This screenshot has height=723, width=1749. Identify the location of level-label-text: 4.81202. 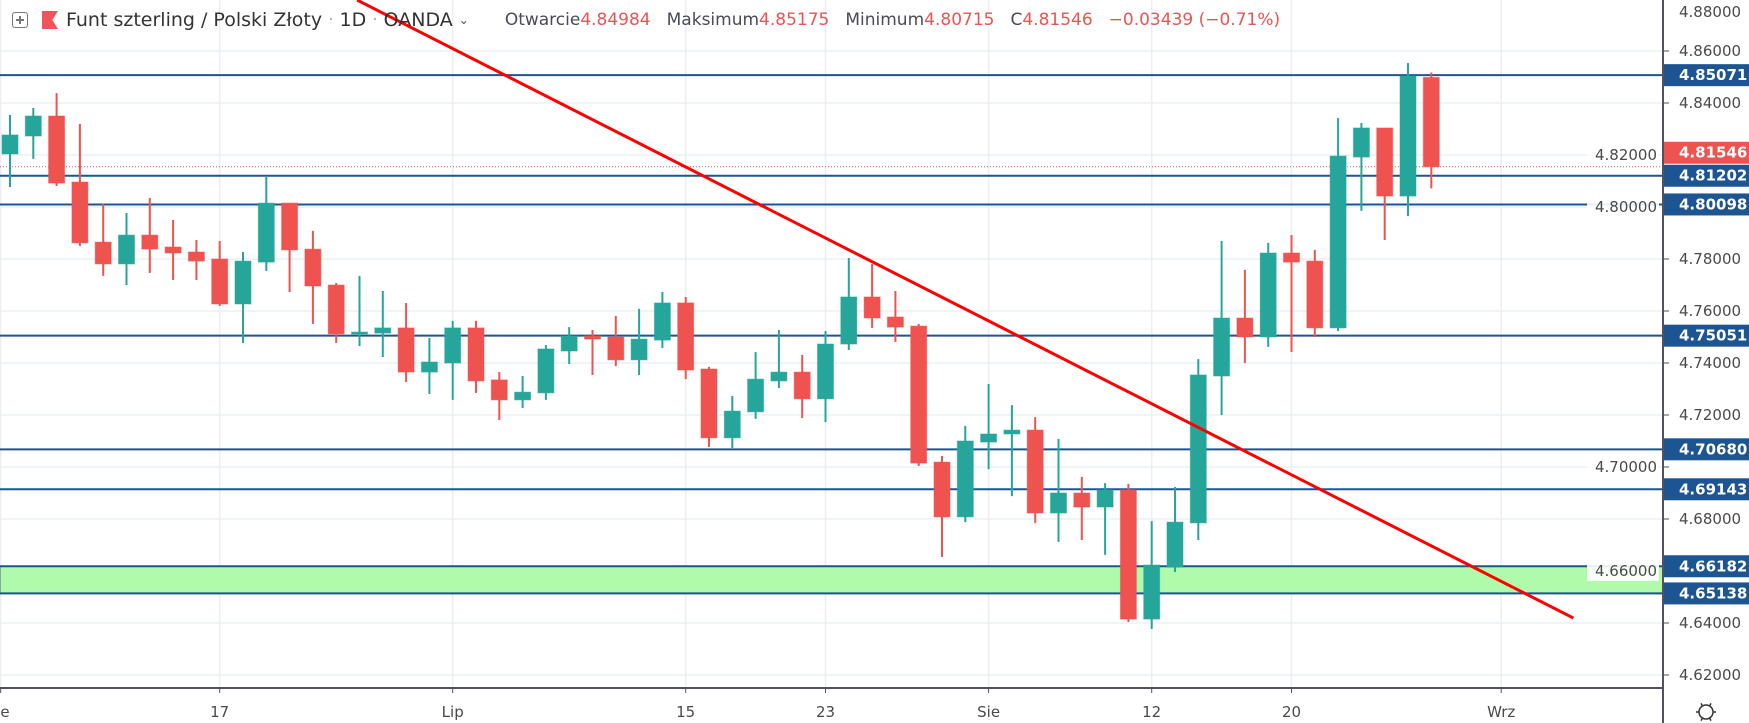
(1713, 176).